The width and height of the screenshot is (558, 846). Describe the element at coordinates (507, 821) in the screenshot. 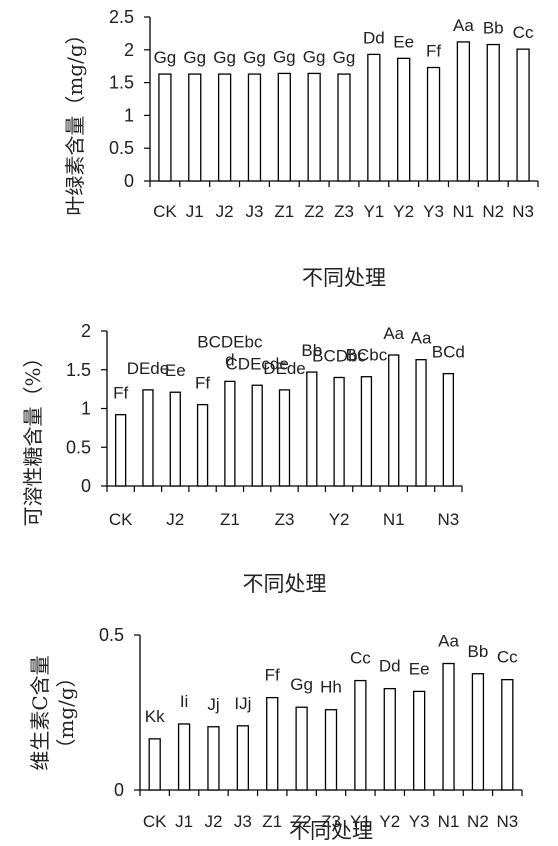

I see `x-tick-label: N3` at that location.